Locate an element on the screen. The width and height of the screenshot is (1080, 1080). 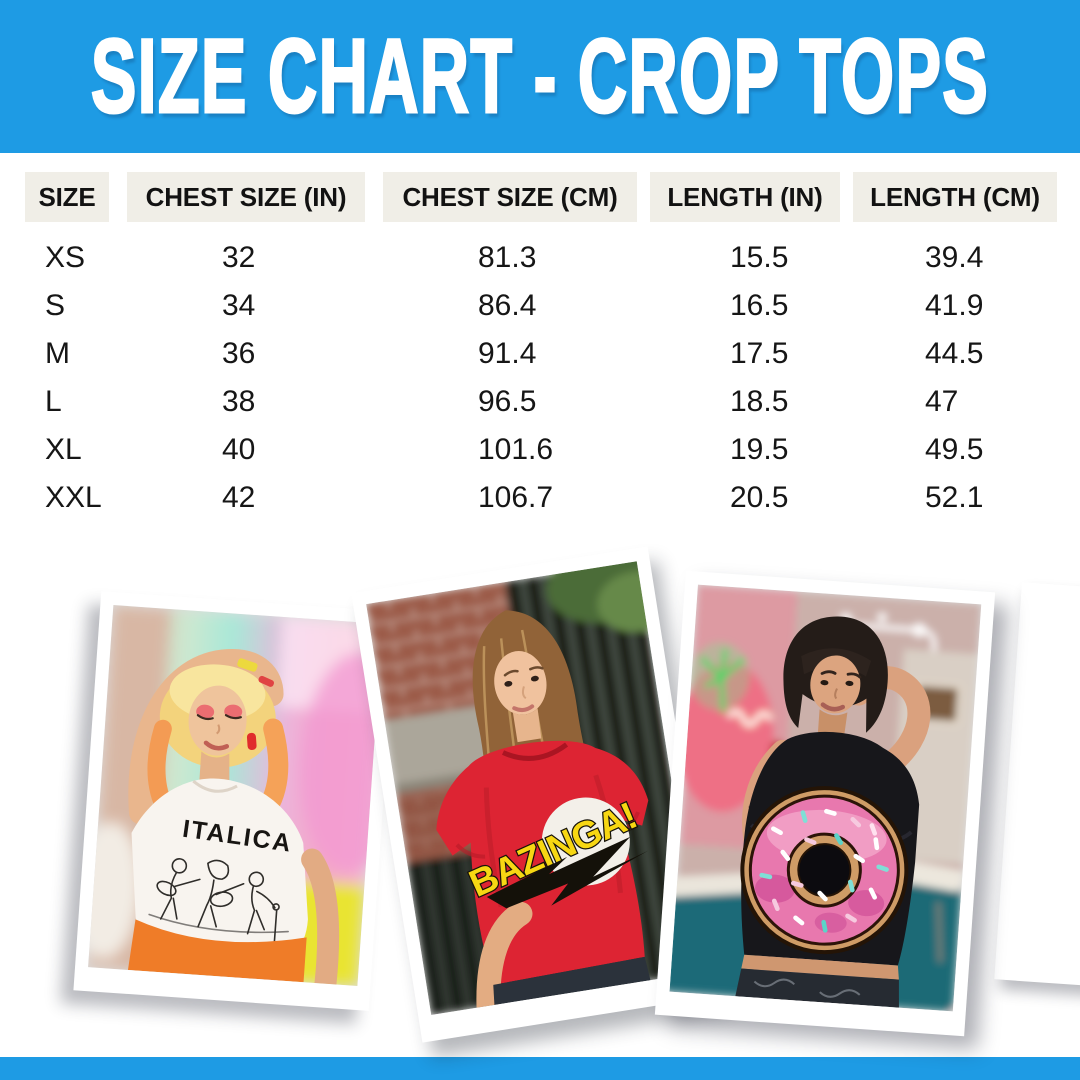
bazinga-model-illustration: BAZINGA! is located at coordinates (534, 788).